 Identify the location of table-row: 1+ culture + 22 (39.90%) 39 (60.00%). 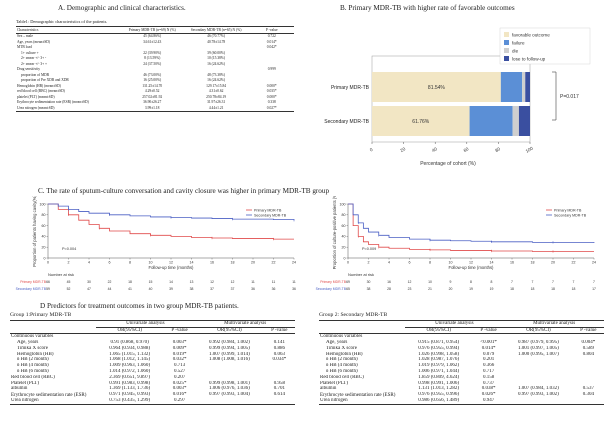
(155, 54).